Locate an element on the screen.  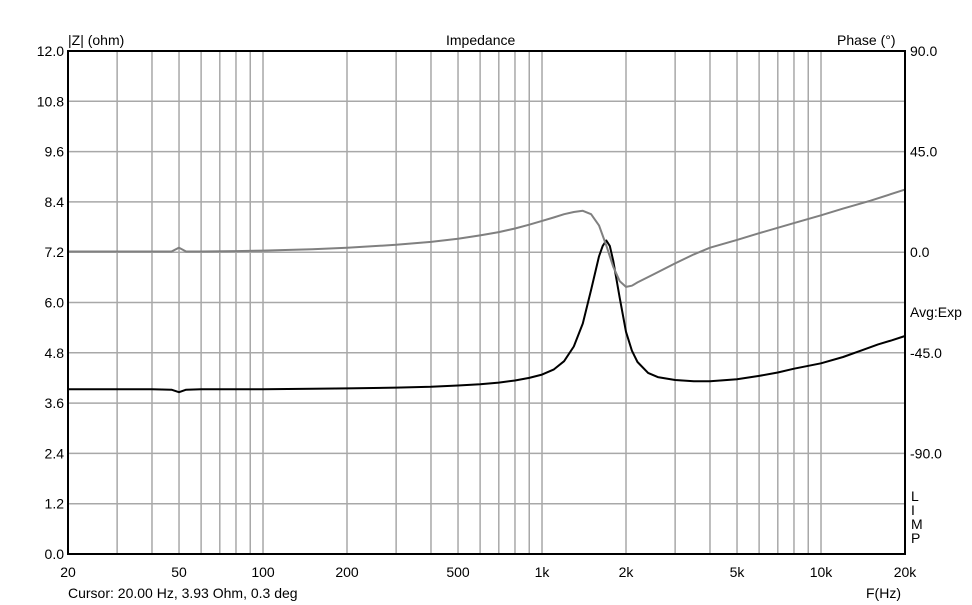
limp-tag-p: P is located at coordinates (916, 538).